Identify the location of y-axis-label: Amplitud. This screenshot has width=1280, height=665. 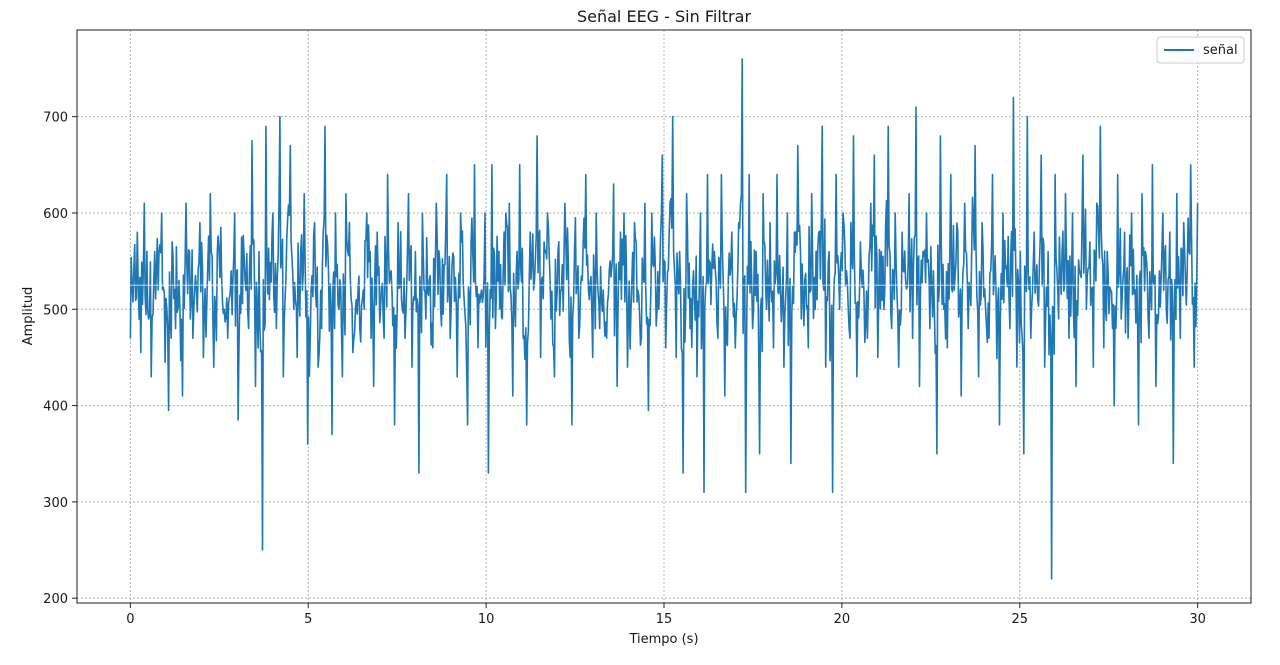
(28, 316).